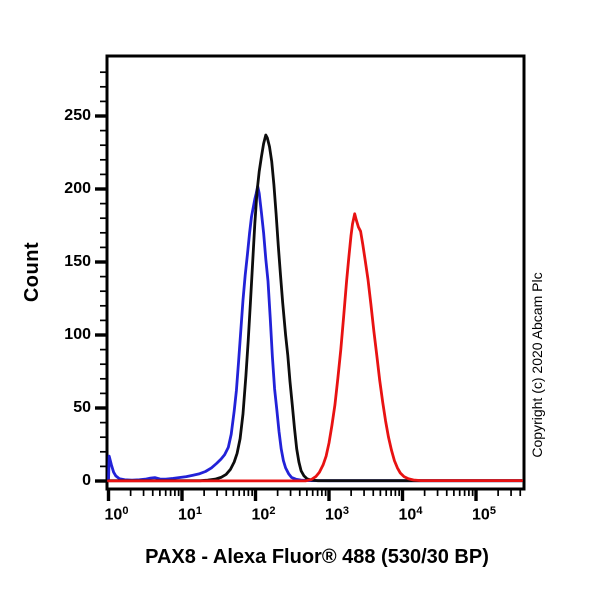 The width and height of the screenshot is (600, 600). I want to click on y-tick-label: 0, so click(86, 480).